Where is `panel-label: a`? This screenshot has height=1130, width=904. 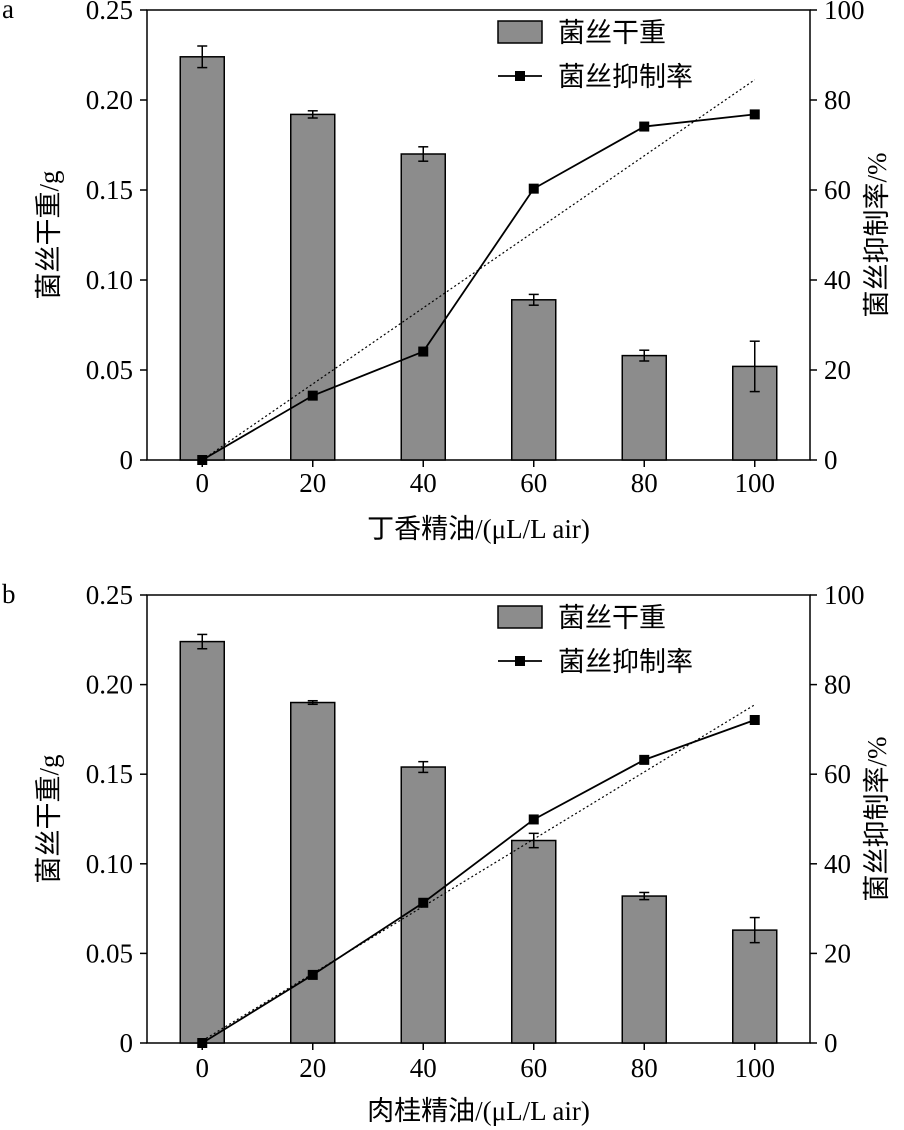 panel-label: a is located at coordinates (8, 12).